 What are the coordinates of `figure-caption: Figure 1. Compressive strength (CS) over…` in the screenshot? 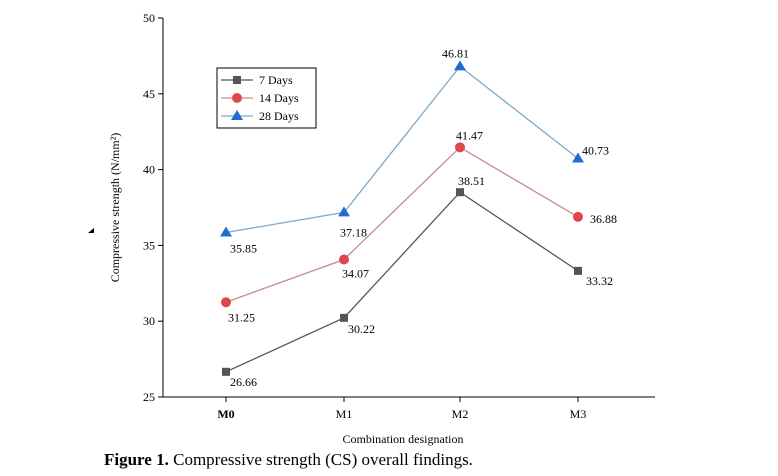 It's located at (288, 460).